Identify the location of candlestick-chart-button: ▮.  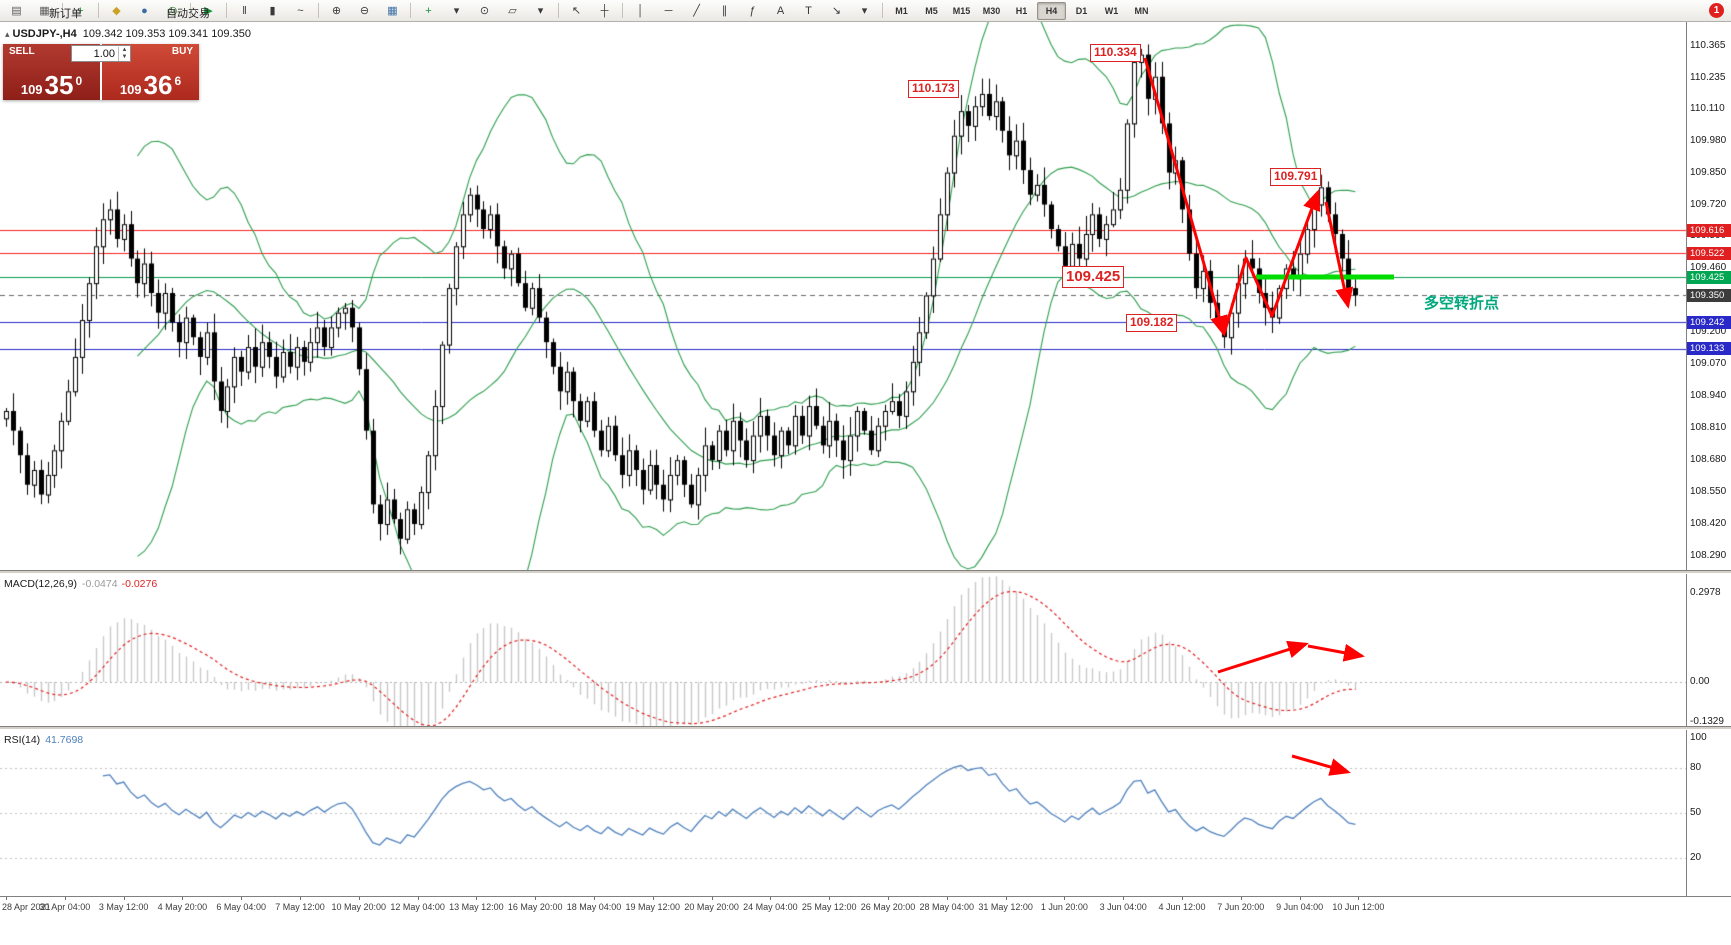
(272, 11).